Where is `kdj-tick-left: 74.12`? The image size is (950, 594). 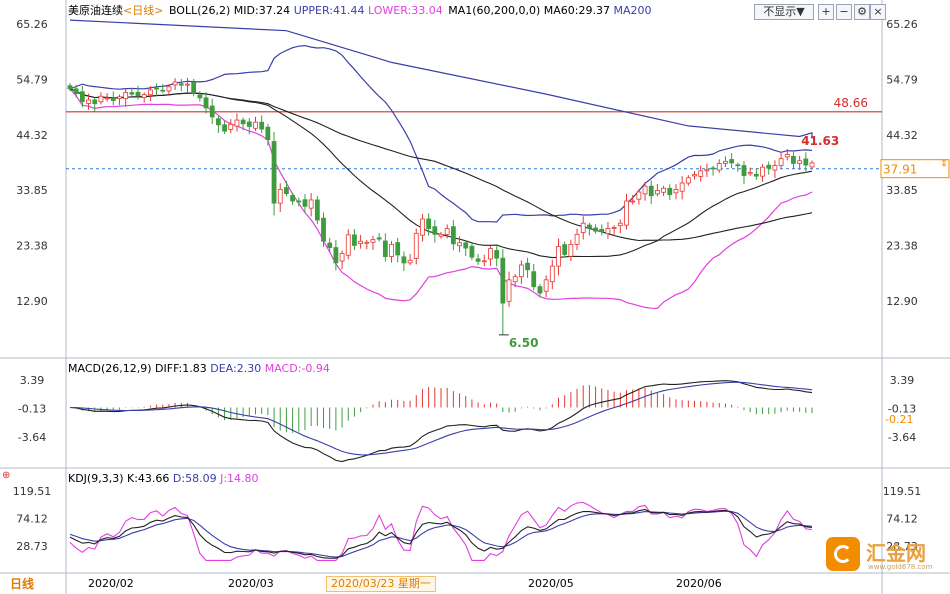 kdj-tick-left: 74.12 is located at coordinates (32, 519).